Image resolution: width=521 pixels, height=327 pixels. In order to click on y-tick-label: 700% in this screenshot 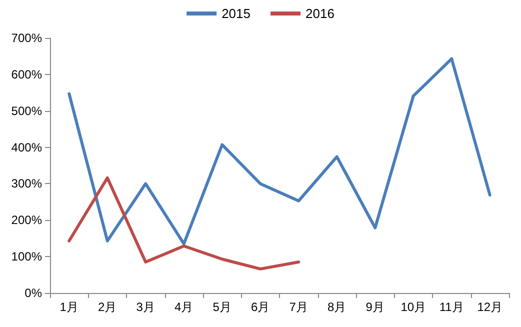, I will do `click(26, 38)`.